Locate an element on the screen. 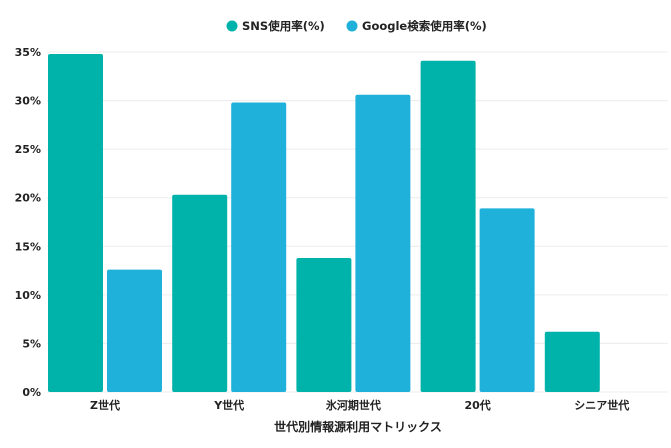 This screenshot has height=448, width=671. legend-label: SNS使用率(%) is located at coordinates (283, 26).